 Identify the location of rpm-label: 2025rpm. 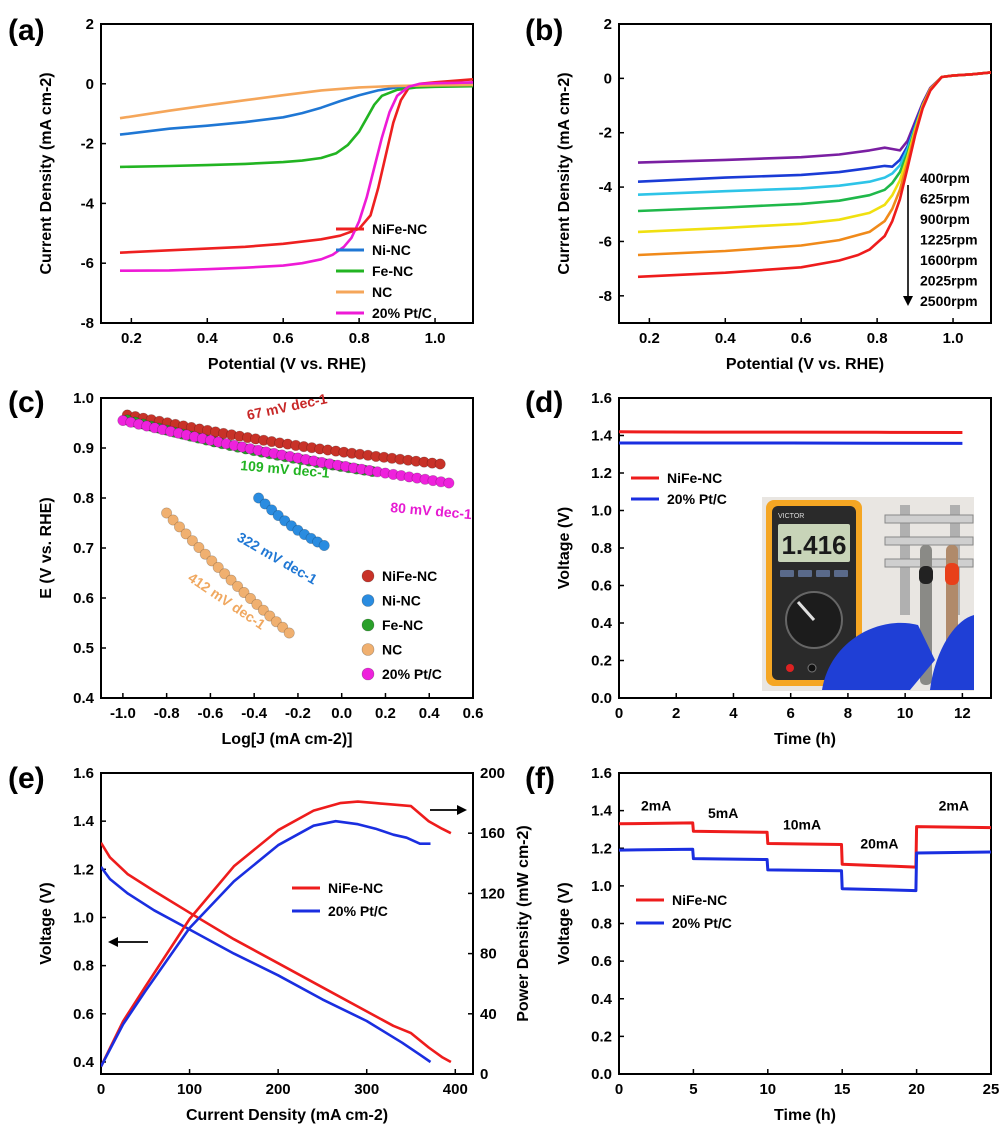
(949, 281).